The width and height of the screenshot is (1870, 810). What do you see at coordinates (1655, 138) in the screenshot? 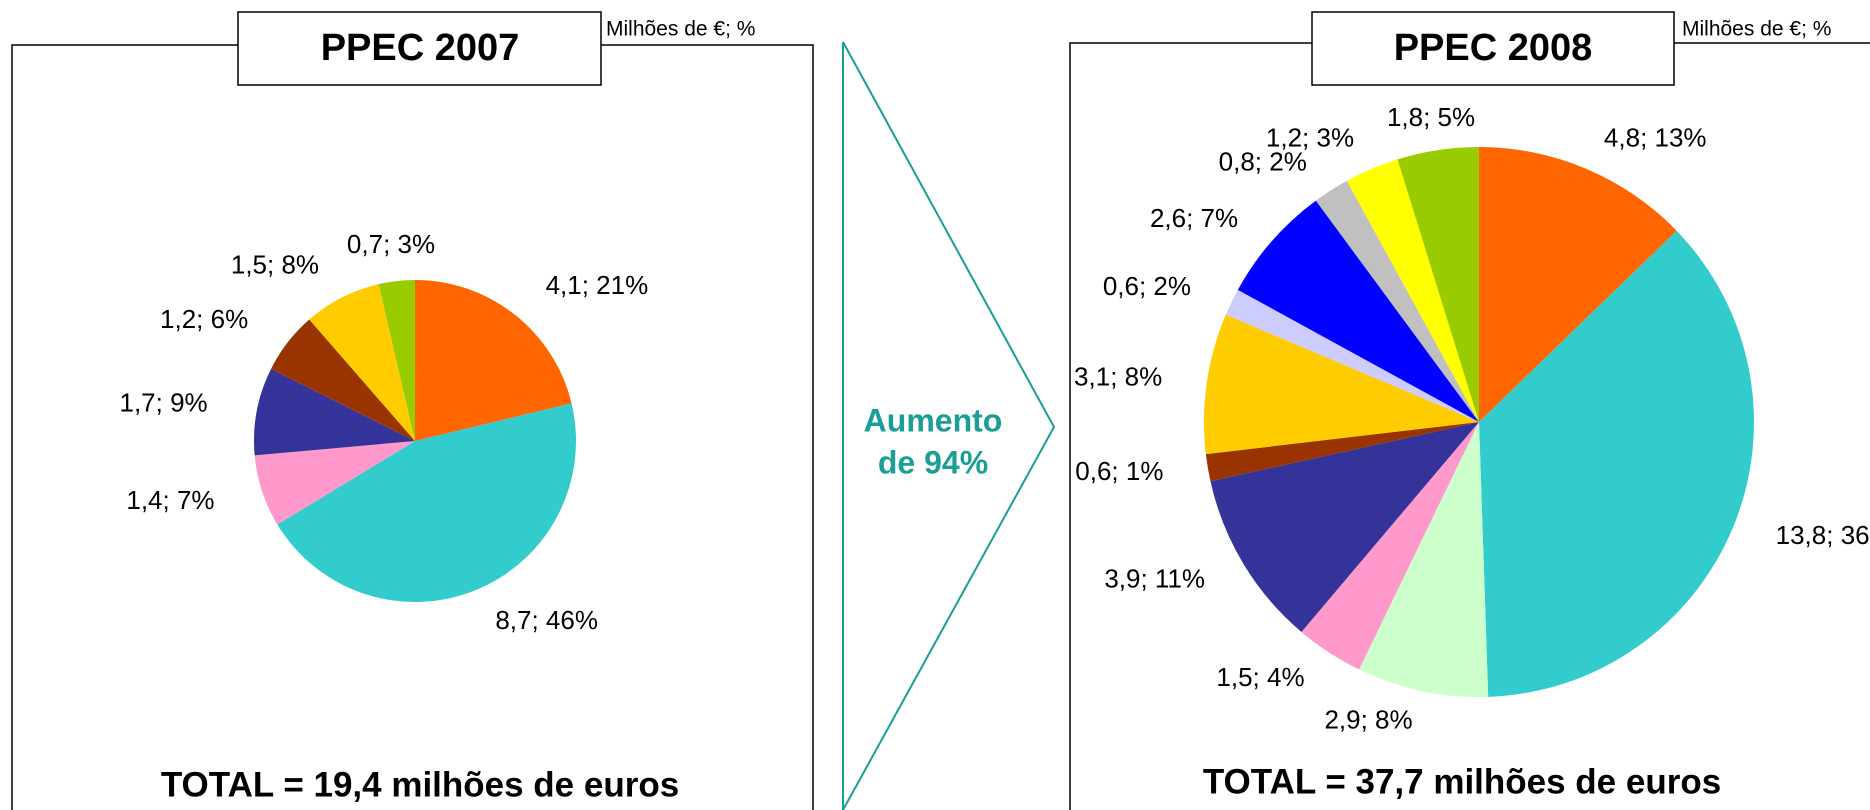
I see `data-label: 4,8; 13%` at bounding box center [1655, 138].